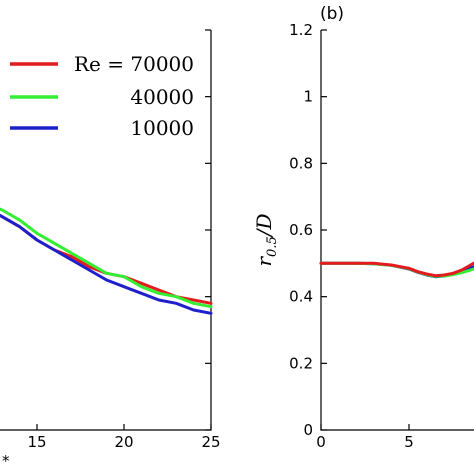 This screenshot has width=474, height=474. Describe the element at coordinates (301, 230) in the screenshot. I see `panel-b-y-tick-label: 0.6` at that location.